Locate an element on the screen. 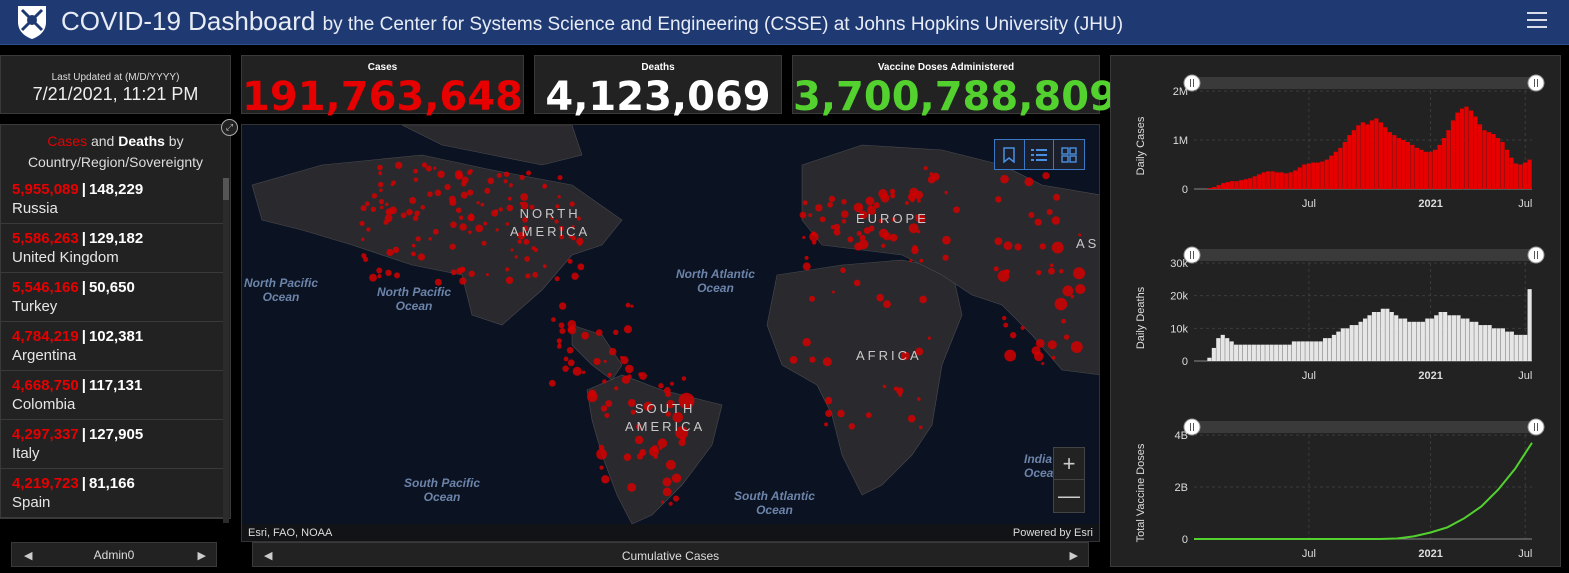  hamburger-menu-icon is located at coordinates (1537, 21).